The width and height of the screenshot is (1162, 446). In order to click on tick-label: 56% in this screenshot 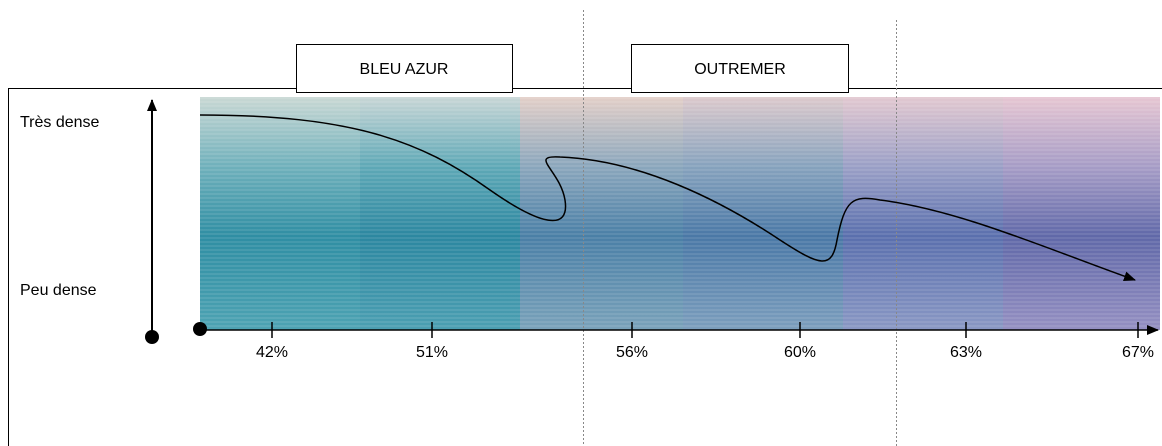, I will do `click(632, 352)`.